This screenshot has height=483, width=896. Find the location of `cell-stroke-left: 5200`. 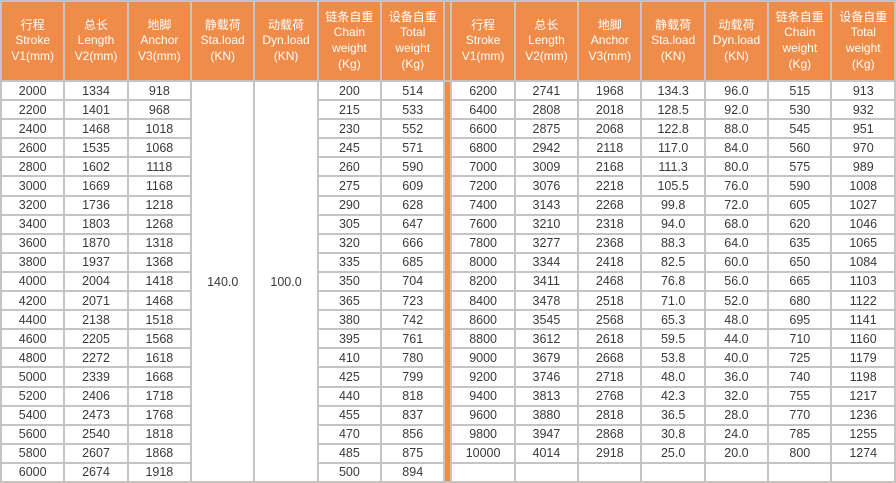

cell-stroke-left: 5200 is located at coordinates (33, 396).